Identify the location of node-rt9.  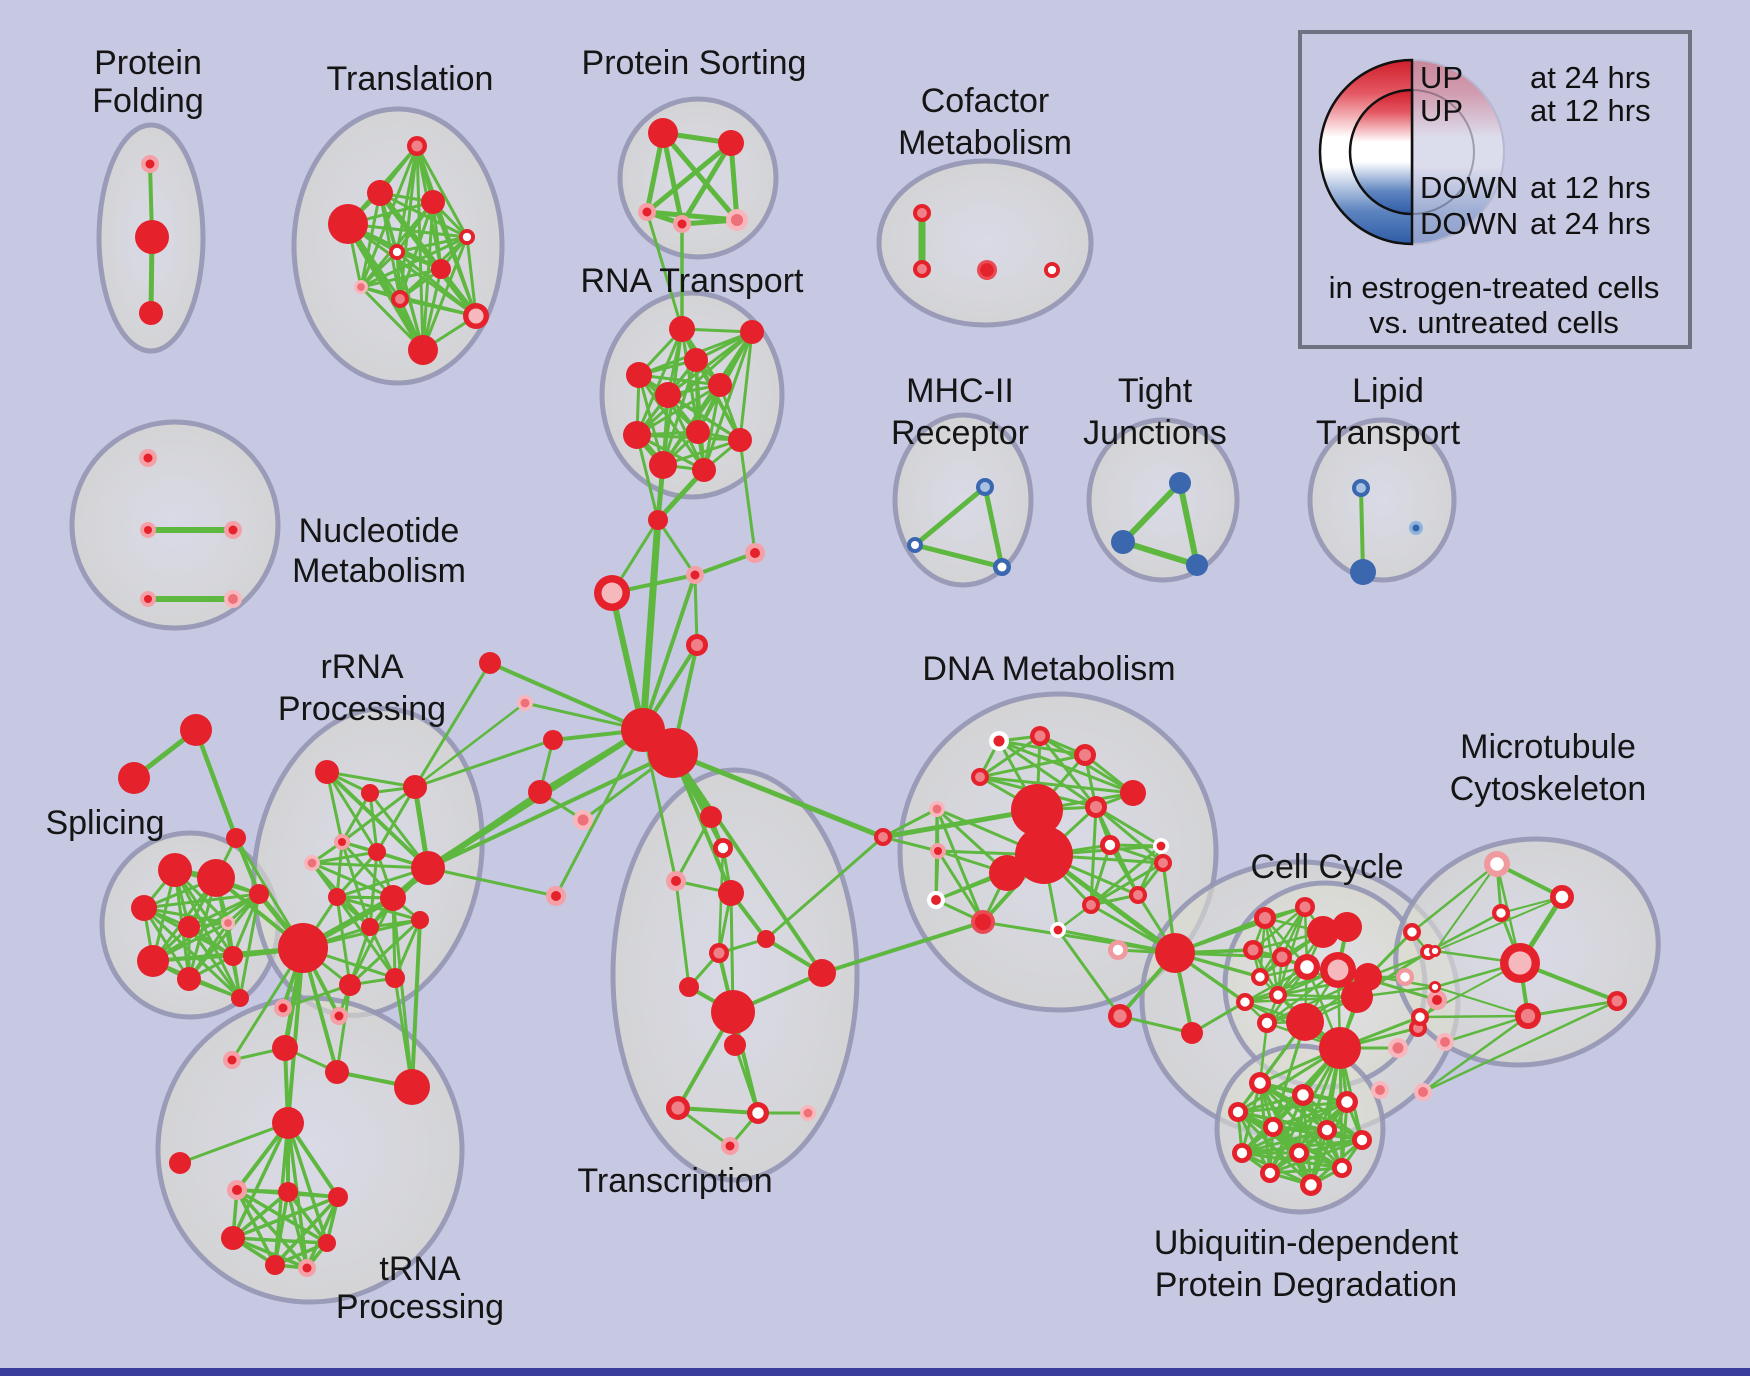
(740, 440).